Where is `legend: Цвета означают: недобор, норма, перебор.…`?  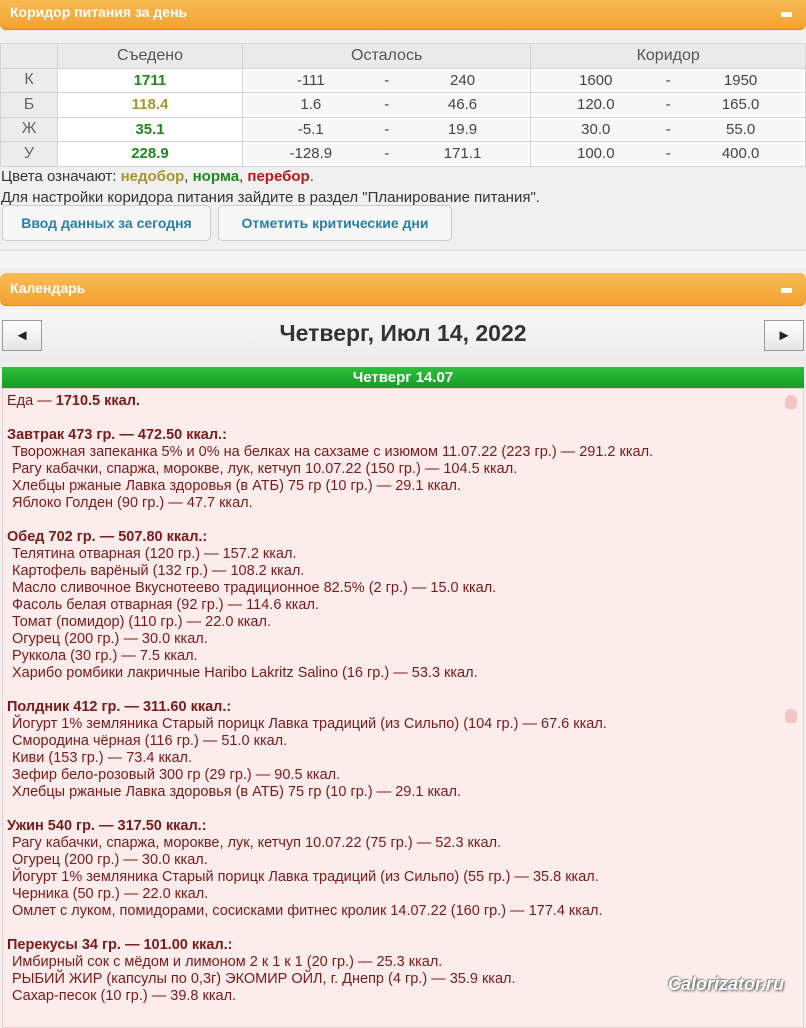 legend: Цвета означают: недобор, норма, перебор.… is located at coordinates (270, 187).